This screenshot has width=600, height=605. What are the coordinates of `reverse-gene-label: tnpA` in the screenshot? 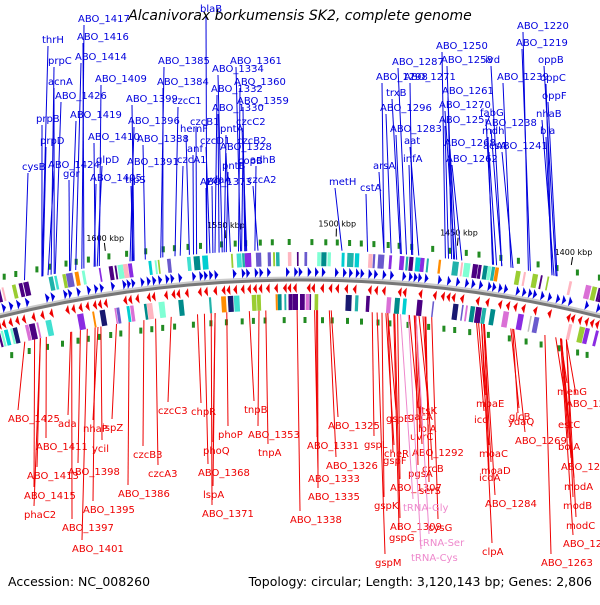 It's located at (270, 453).